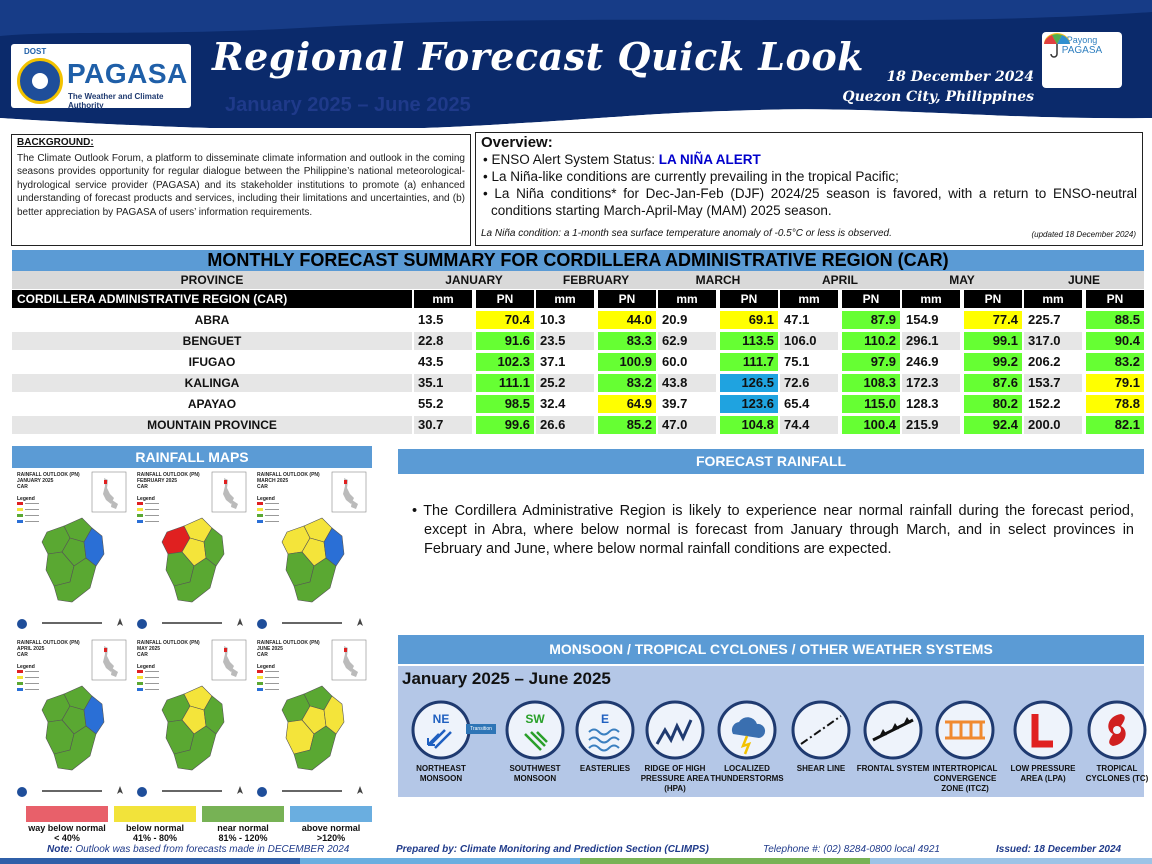  Describe the element at coordinates (605, 732) in the screenshot. I see `easterlies-icon: E` at that location.